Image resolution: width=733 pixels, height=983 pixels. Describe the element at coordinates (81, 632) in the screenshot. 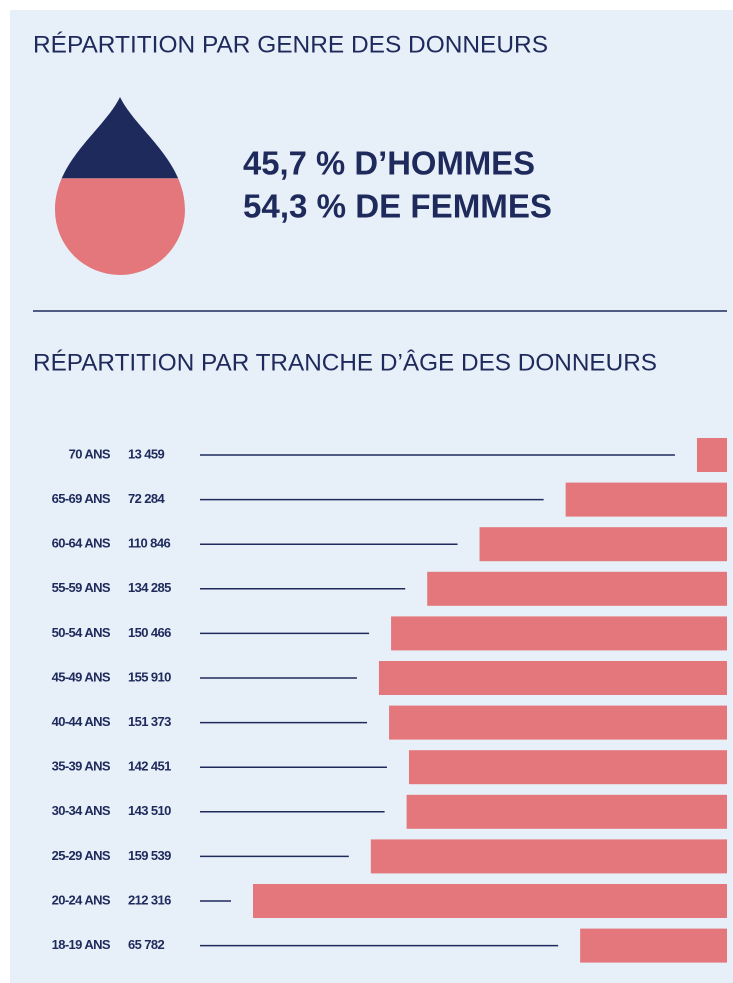

I see `category-label: 50-54 ANS` at that location.